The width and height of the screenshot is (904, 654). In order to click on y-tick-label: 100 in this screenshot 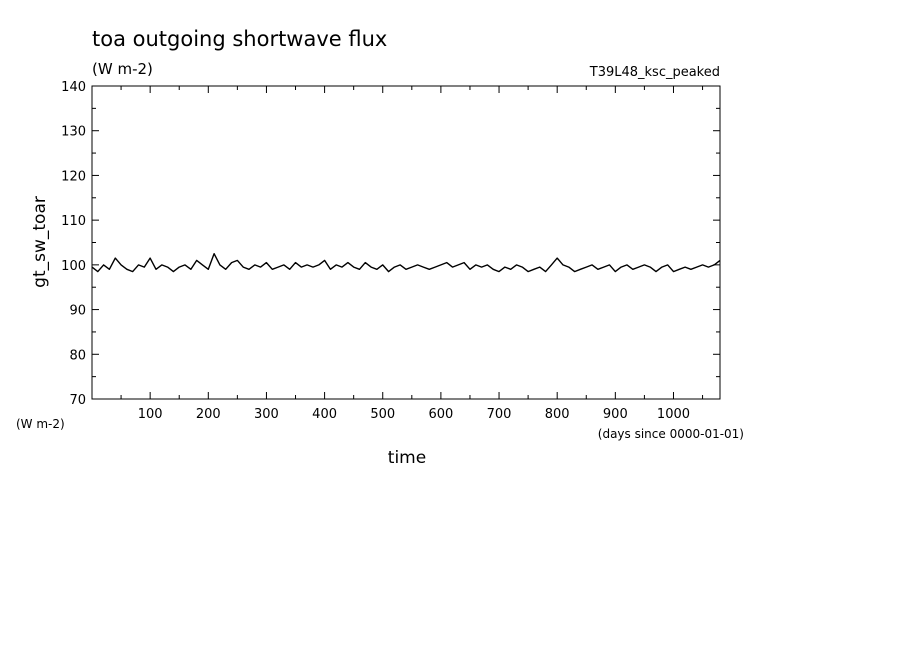, I will do `click(73, 266)`.